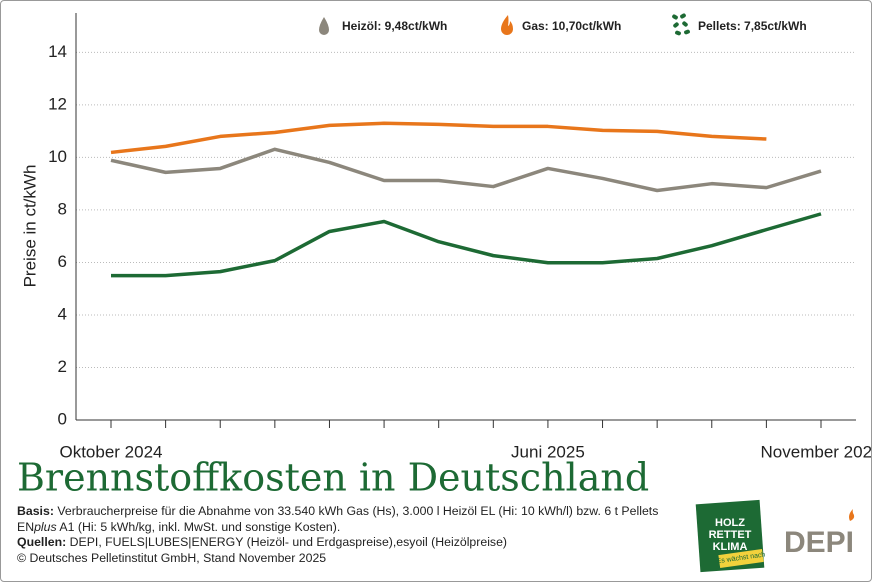  I want to click on logo-text: RETTET, so click(730, 535).